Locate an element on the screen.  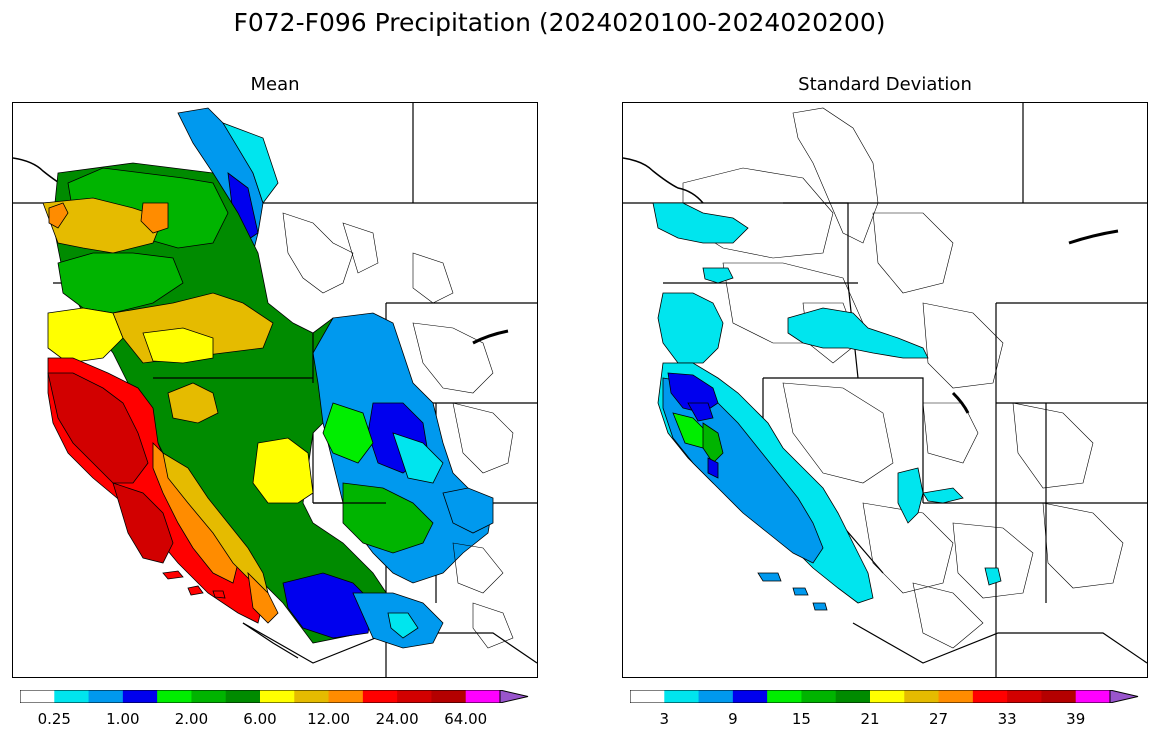
mean-colorbar is located at coordinates (274, 696).